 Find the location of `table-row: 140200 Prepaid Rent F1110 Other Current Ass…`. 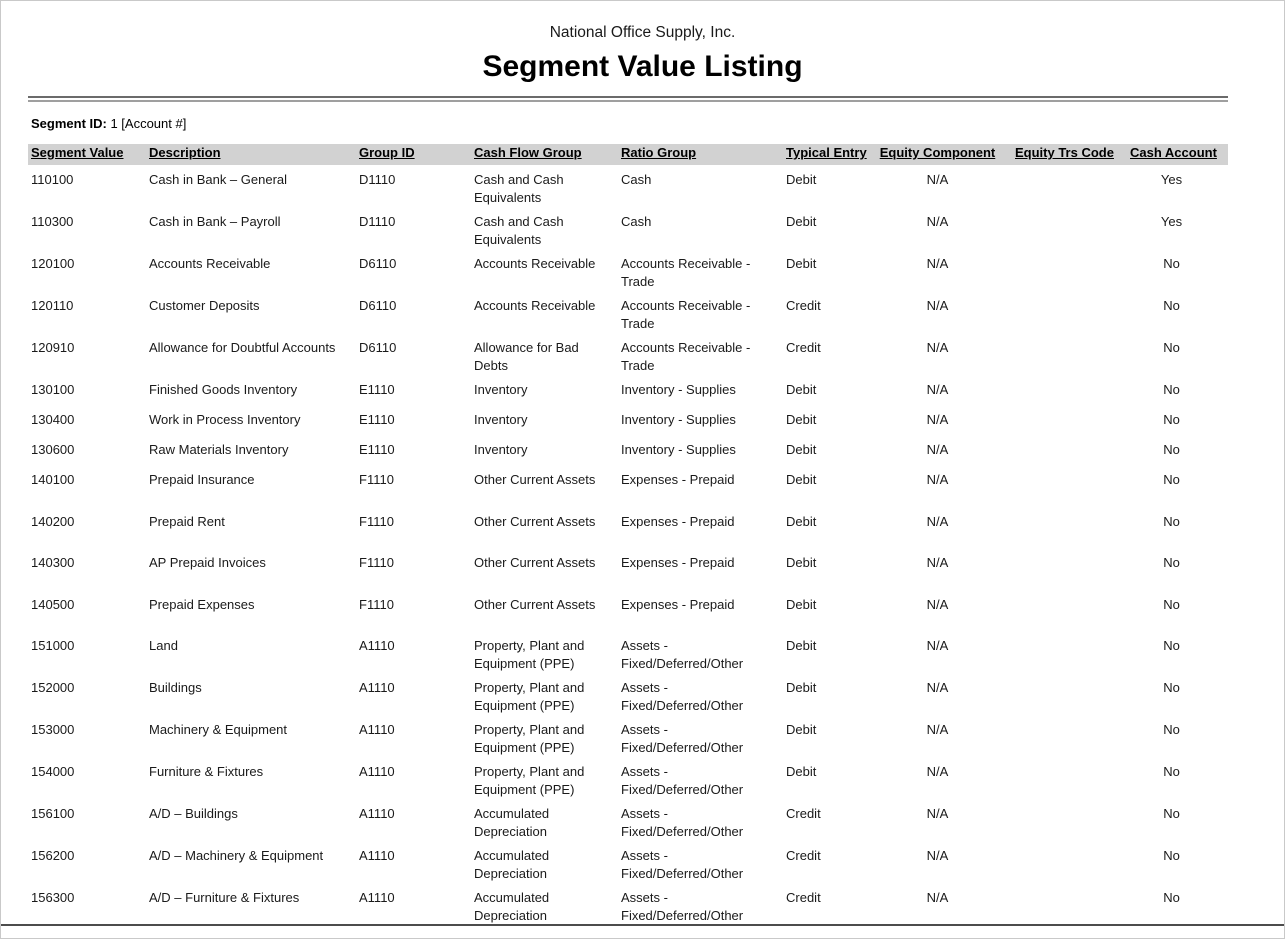

table-row: 140200 Prepaid Rent F1110 Other Current Ass… is located at coordinates (628, 528).